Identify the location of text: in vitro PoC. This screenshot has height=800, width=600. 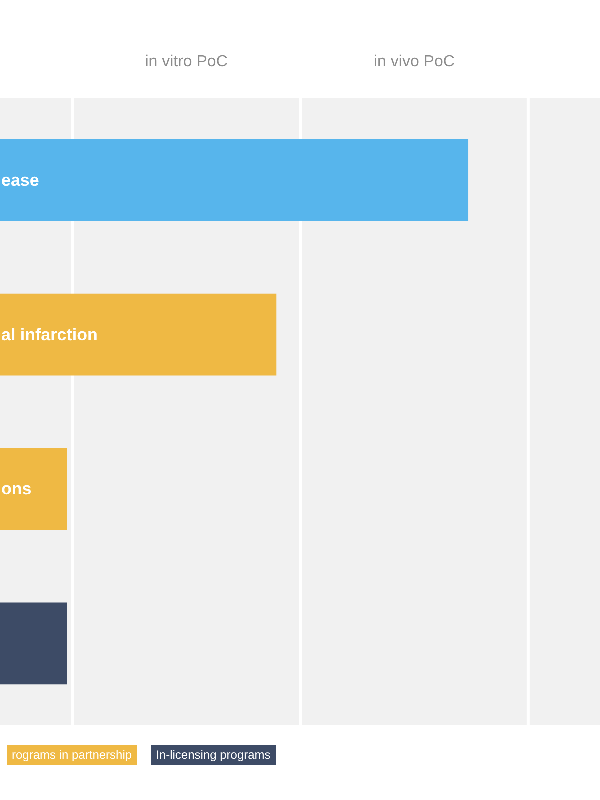
(186, 62).